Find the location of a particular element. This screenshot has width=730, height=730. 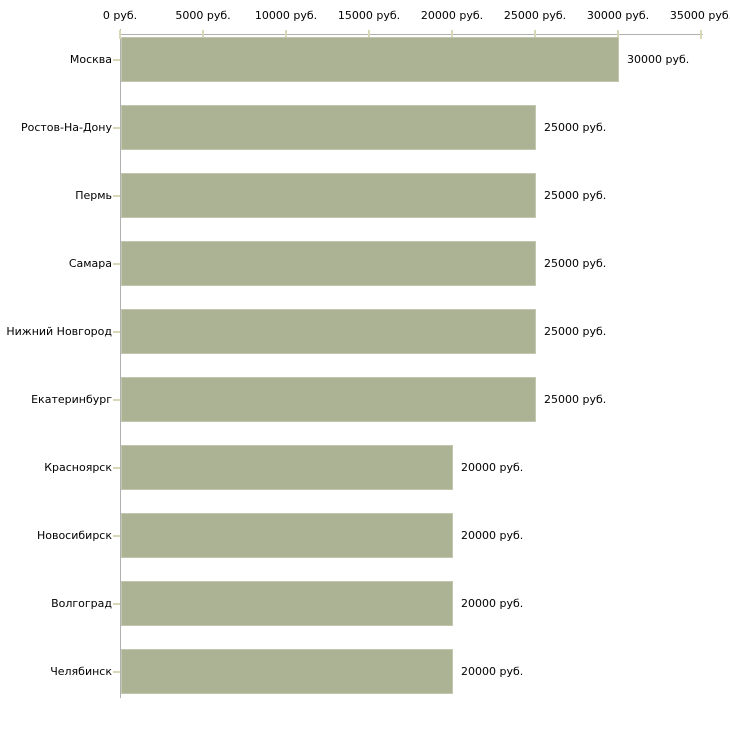

x-tick-label: 30000 руб. is located at coordinates (618, 15).